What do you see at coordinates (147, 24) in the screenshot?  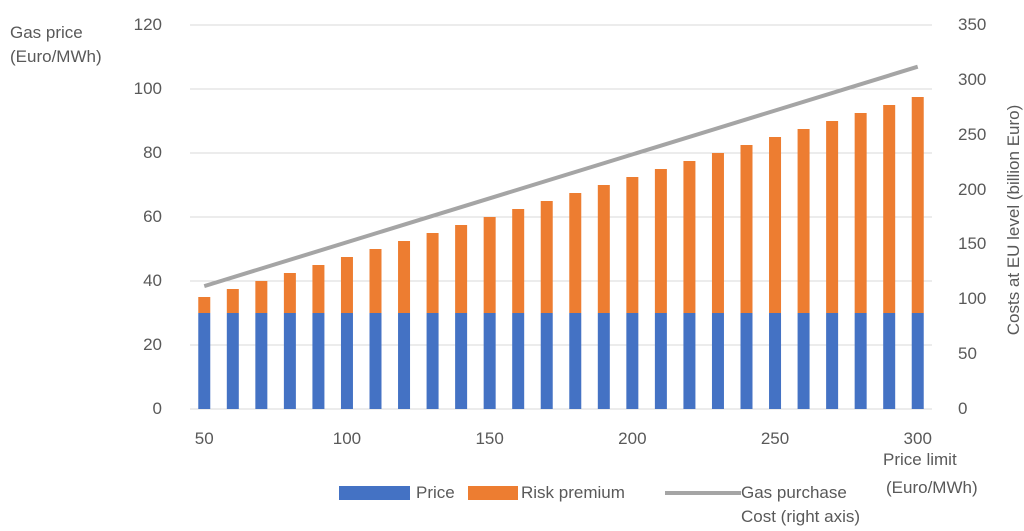 I see `y-left-tick-label: 120` at bounding box center [147, 24].